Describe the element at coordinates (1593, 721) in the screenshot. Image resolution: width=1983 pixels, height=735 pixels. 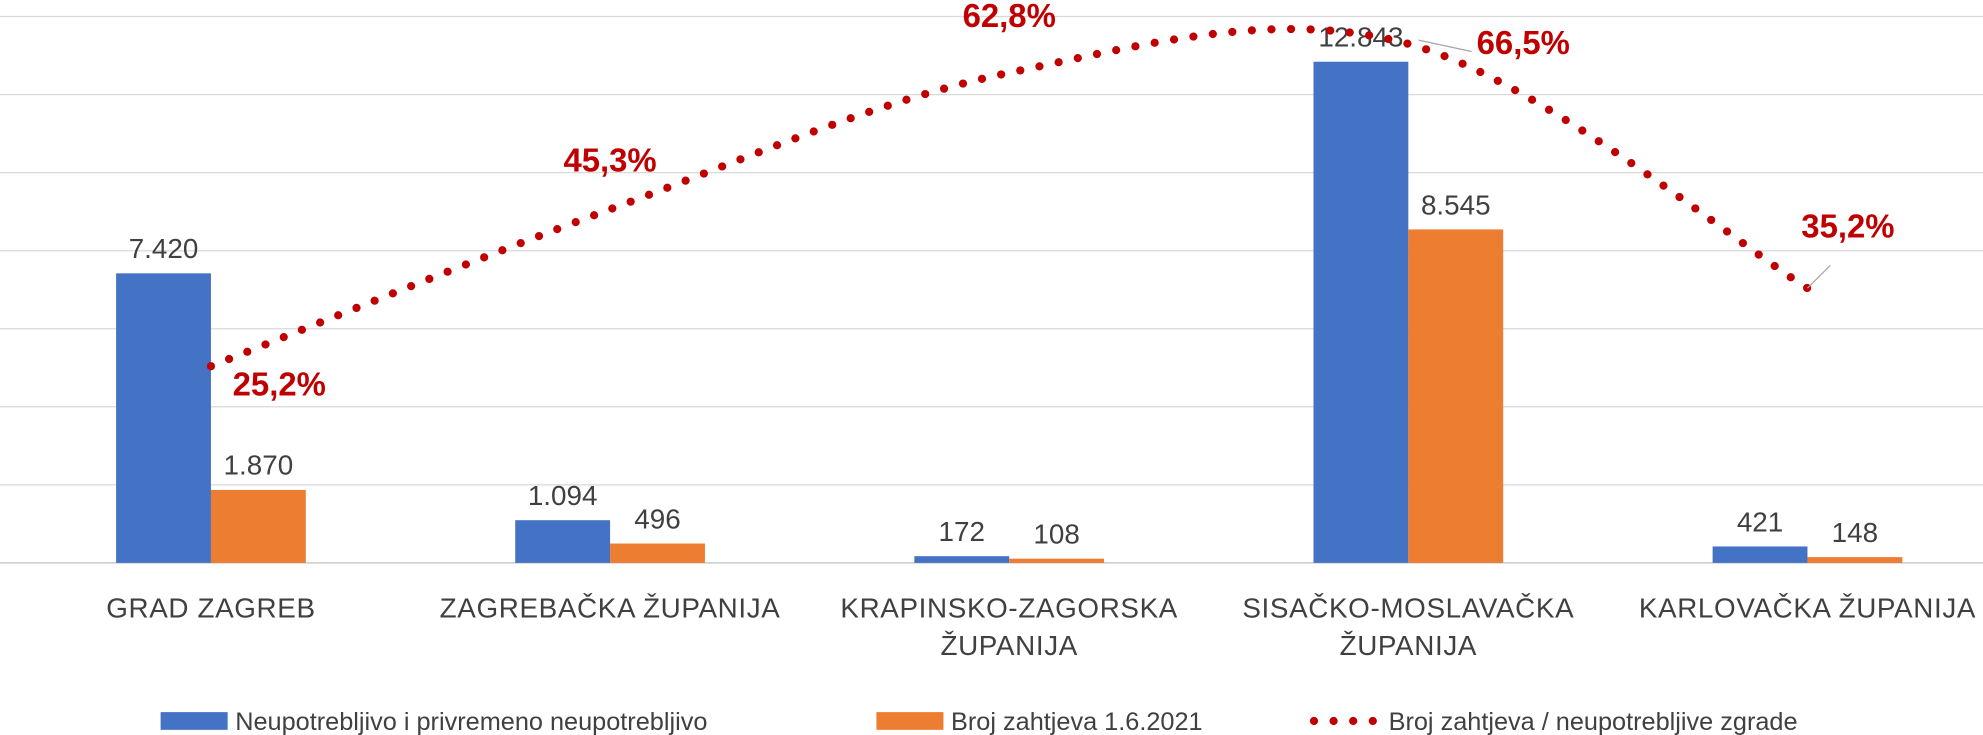
I see `legend-label: Broj zahtjeva / neupotrebljive zgrade` at that location.